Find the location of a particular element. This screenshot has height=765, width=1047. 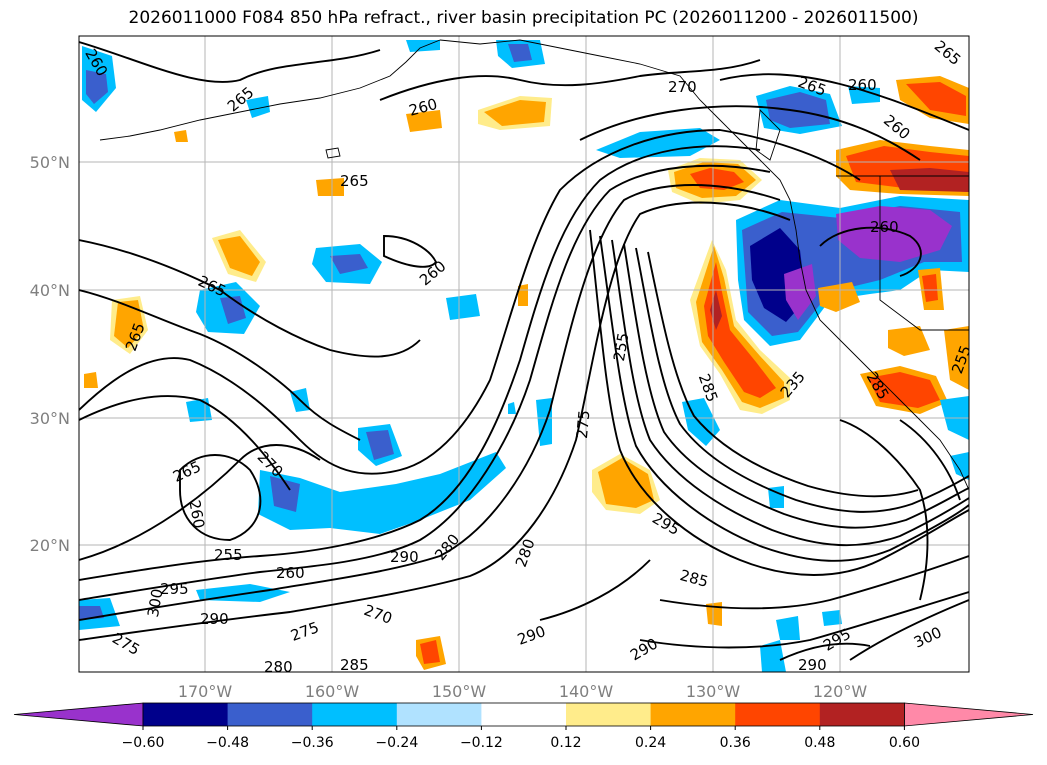

lon-label-120w: 120°W is located at coordinates (840, 691).